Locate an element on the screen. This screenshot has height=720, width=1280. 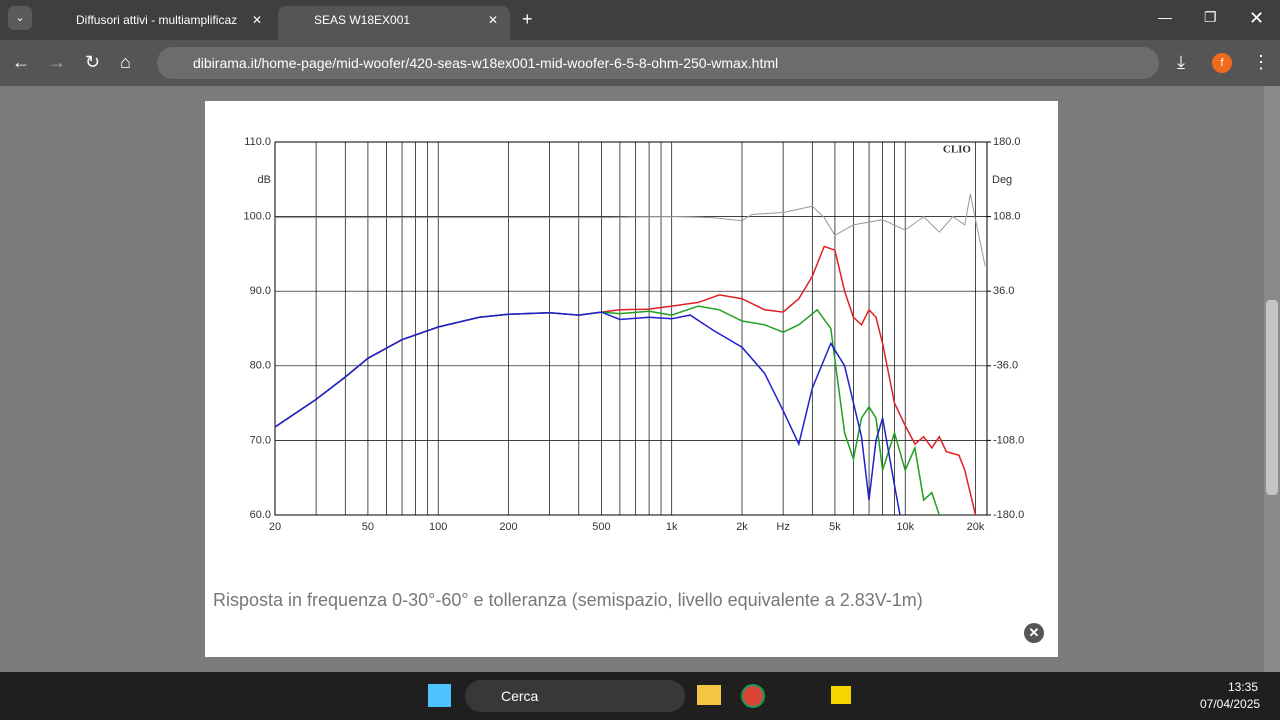
x-tick-label: 2k is located at coordinates (742, 527).